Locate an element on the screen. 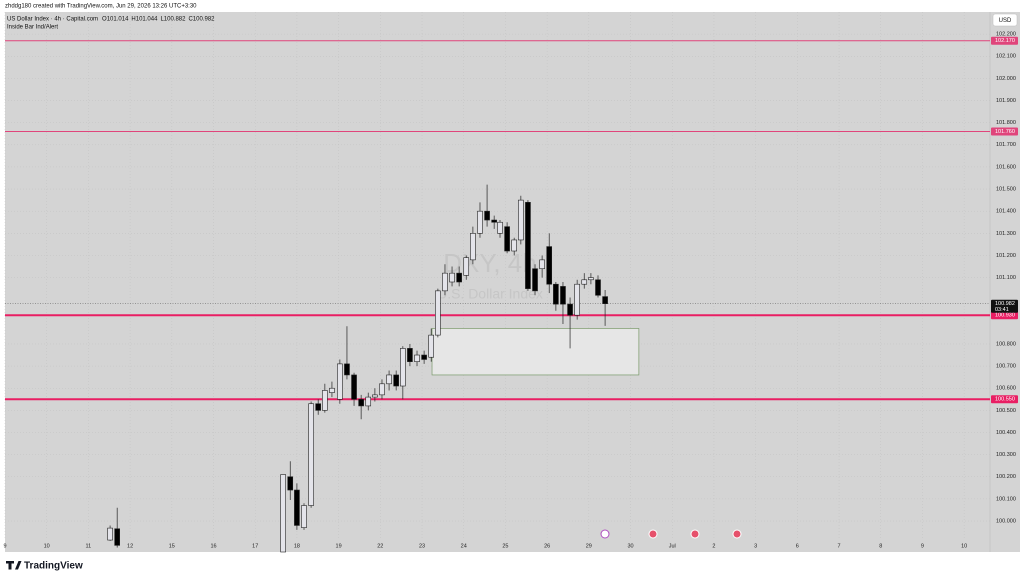 This screenshot has height=580, width=1024. x-tick-label: 25 is located at coordinates (505, 546).